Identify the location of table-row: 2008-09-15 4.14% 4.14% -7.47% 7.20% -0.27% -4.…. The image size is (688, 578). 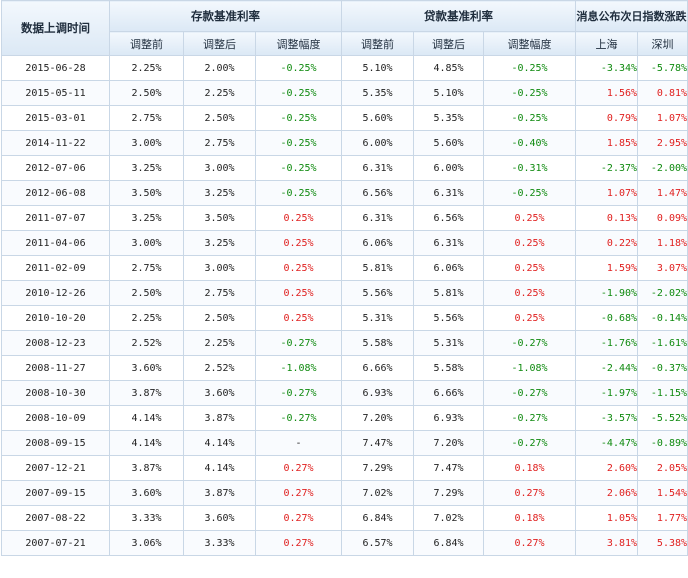
(344, 443).